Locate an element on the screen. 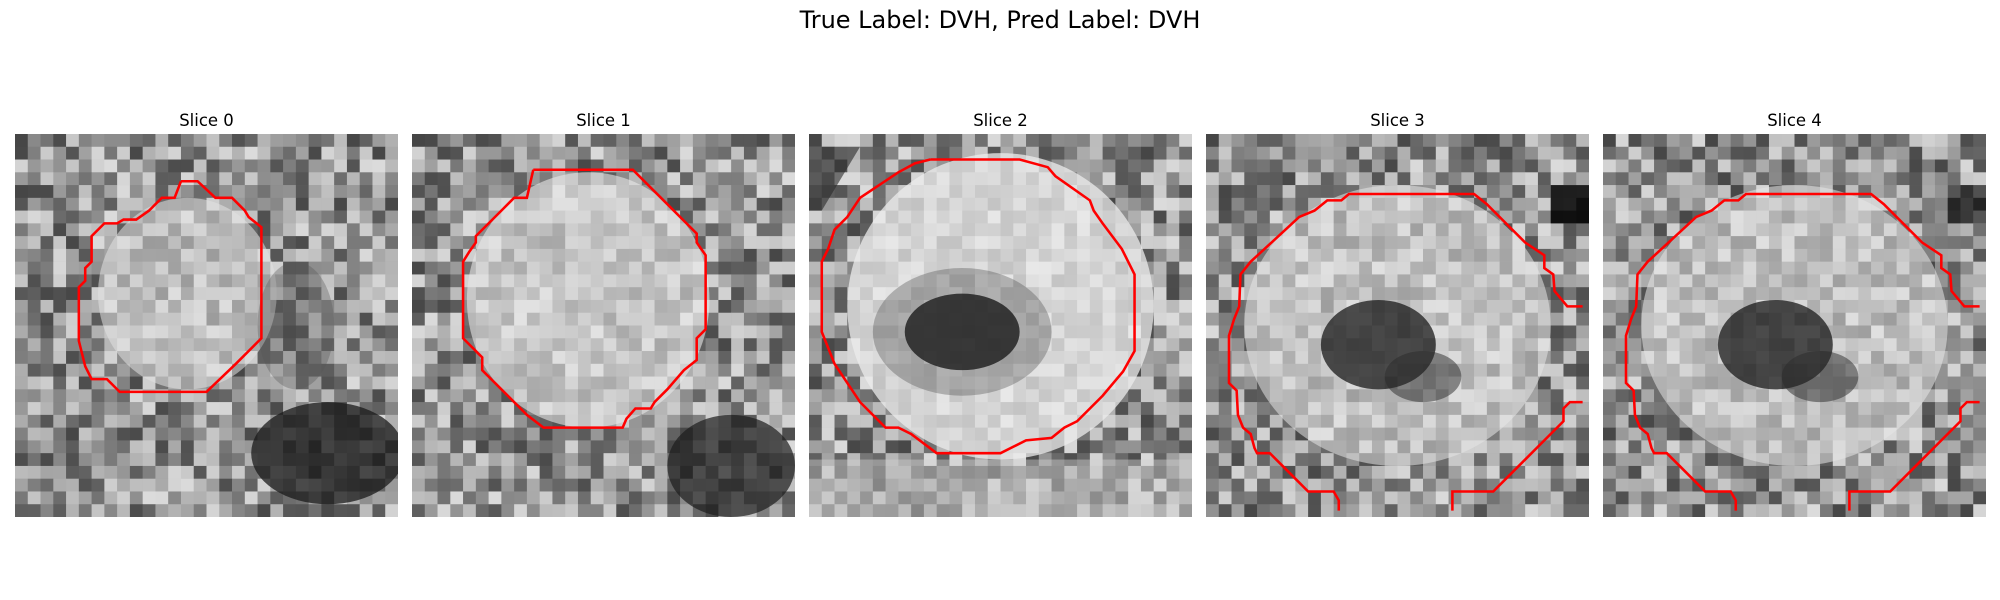  panel-slice-4: Slice 4 is located at coordinates (1794, 312).